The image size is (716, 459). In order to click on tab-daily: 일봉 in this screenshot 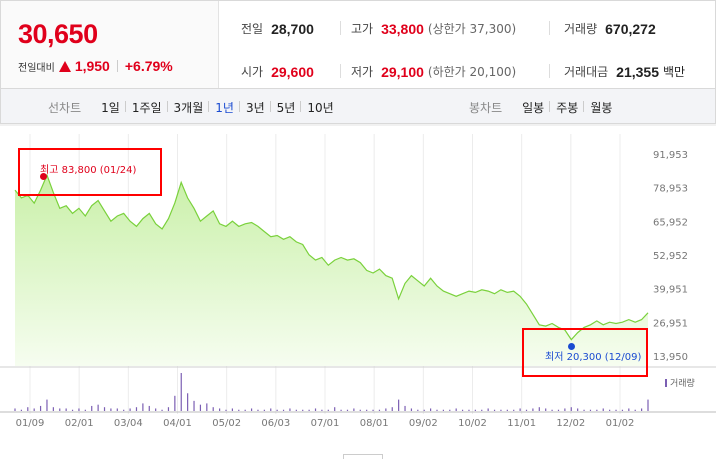, I will do `click(533, 108)`.